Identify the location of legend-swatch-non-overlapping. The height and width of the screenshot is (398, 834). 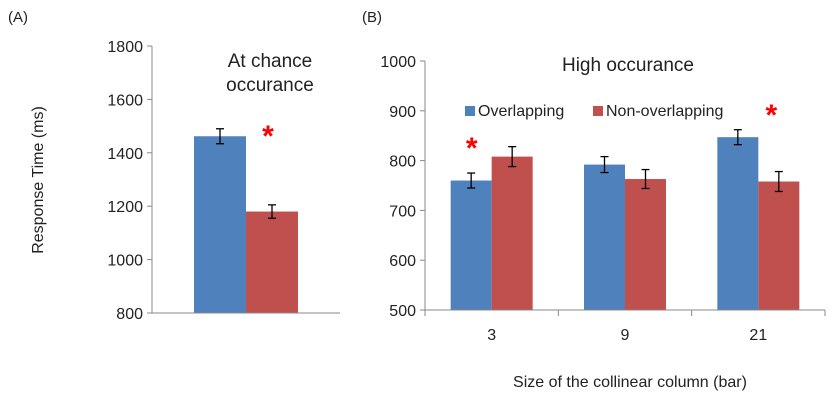
(598, 111).